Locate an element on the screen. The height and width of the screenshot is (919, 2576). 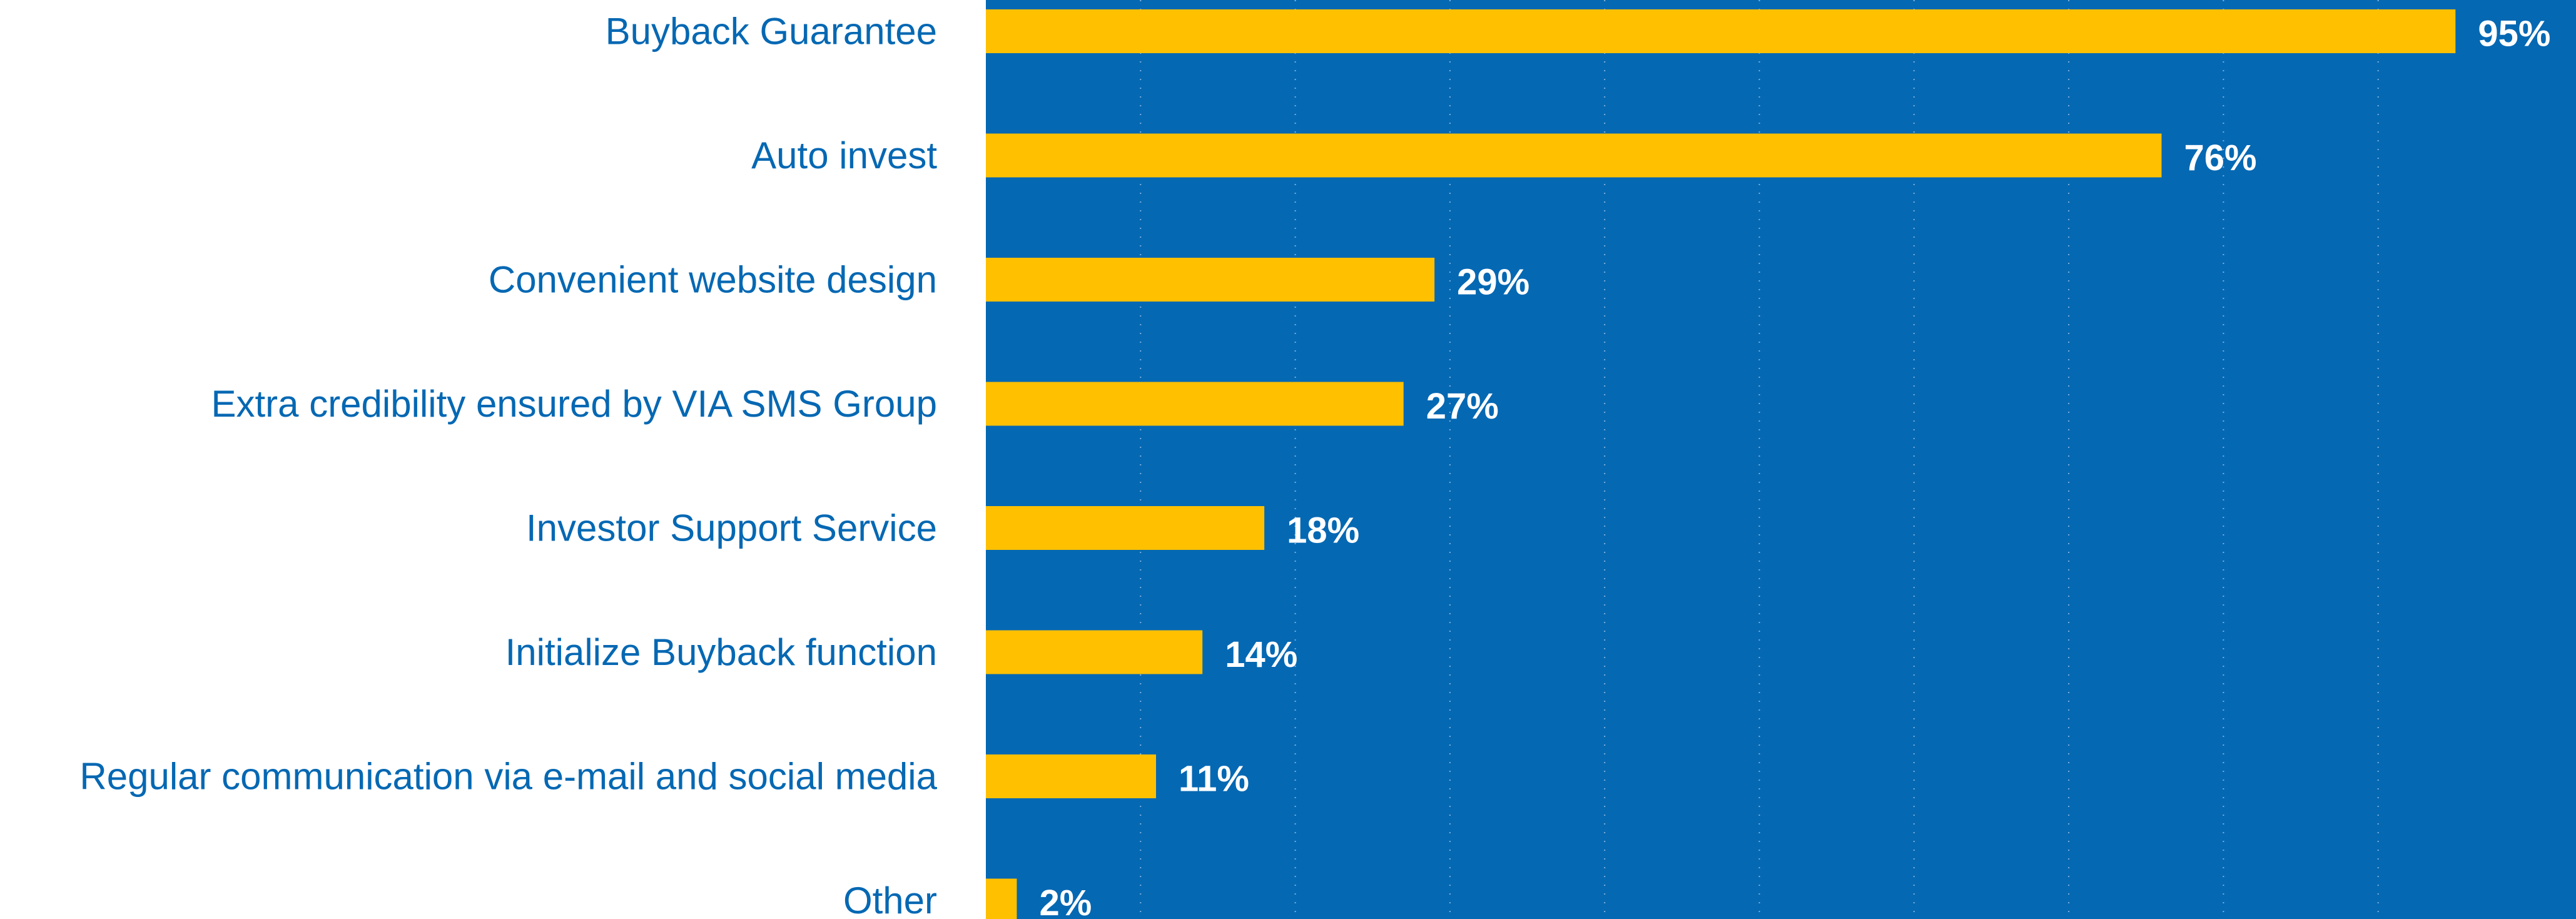
category-label-2: Convenient website design is located at coordinates (713, 280).